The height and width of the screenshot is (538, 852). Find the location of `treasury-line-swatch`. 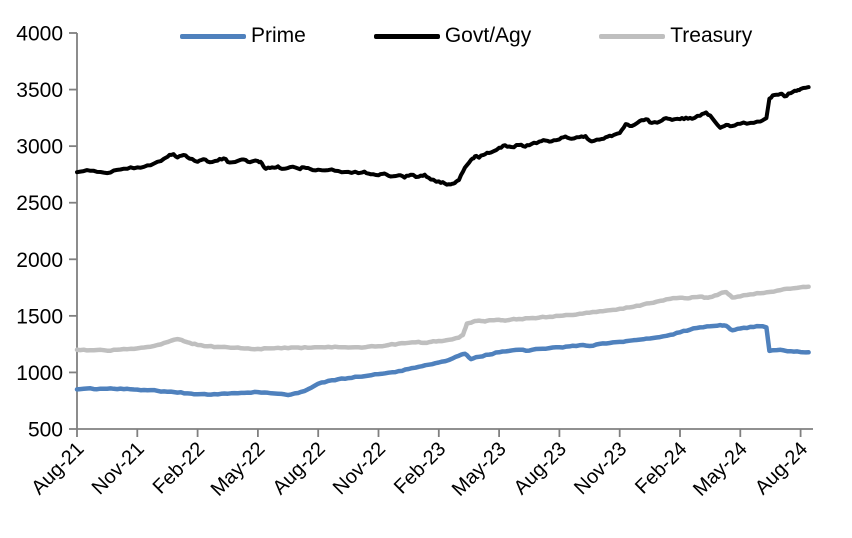

treasury-line-swatch is located at coordinates (632, 36).